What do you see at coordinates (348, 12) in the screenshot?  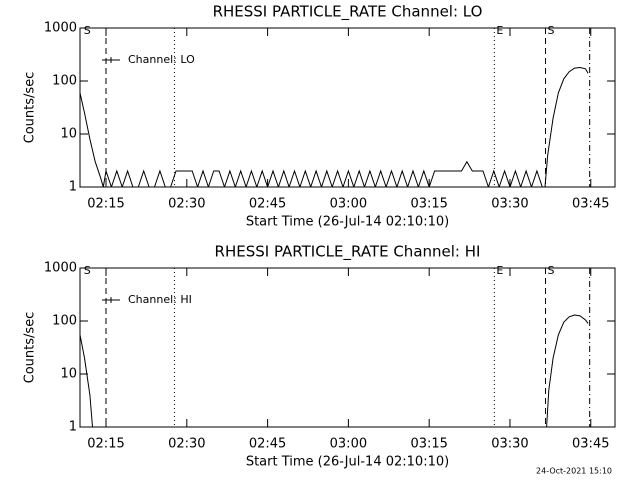 I see `chart-title: RHESSI PARTICLE_RATE Channel: LO` at bounding box center [348, 12].